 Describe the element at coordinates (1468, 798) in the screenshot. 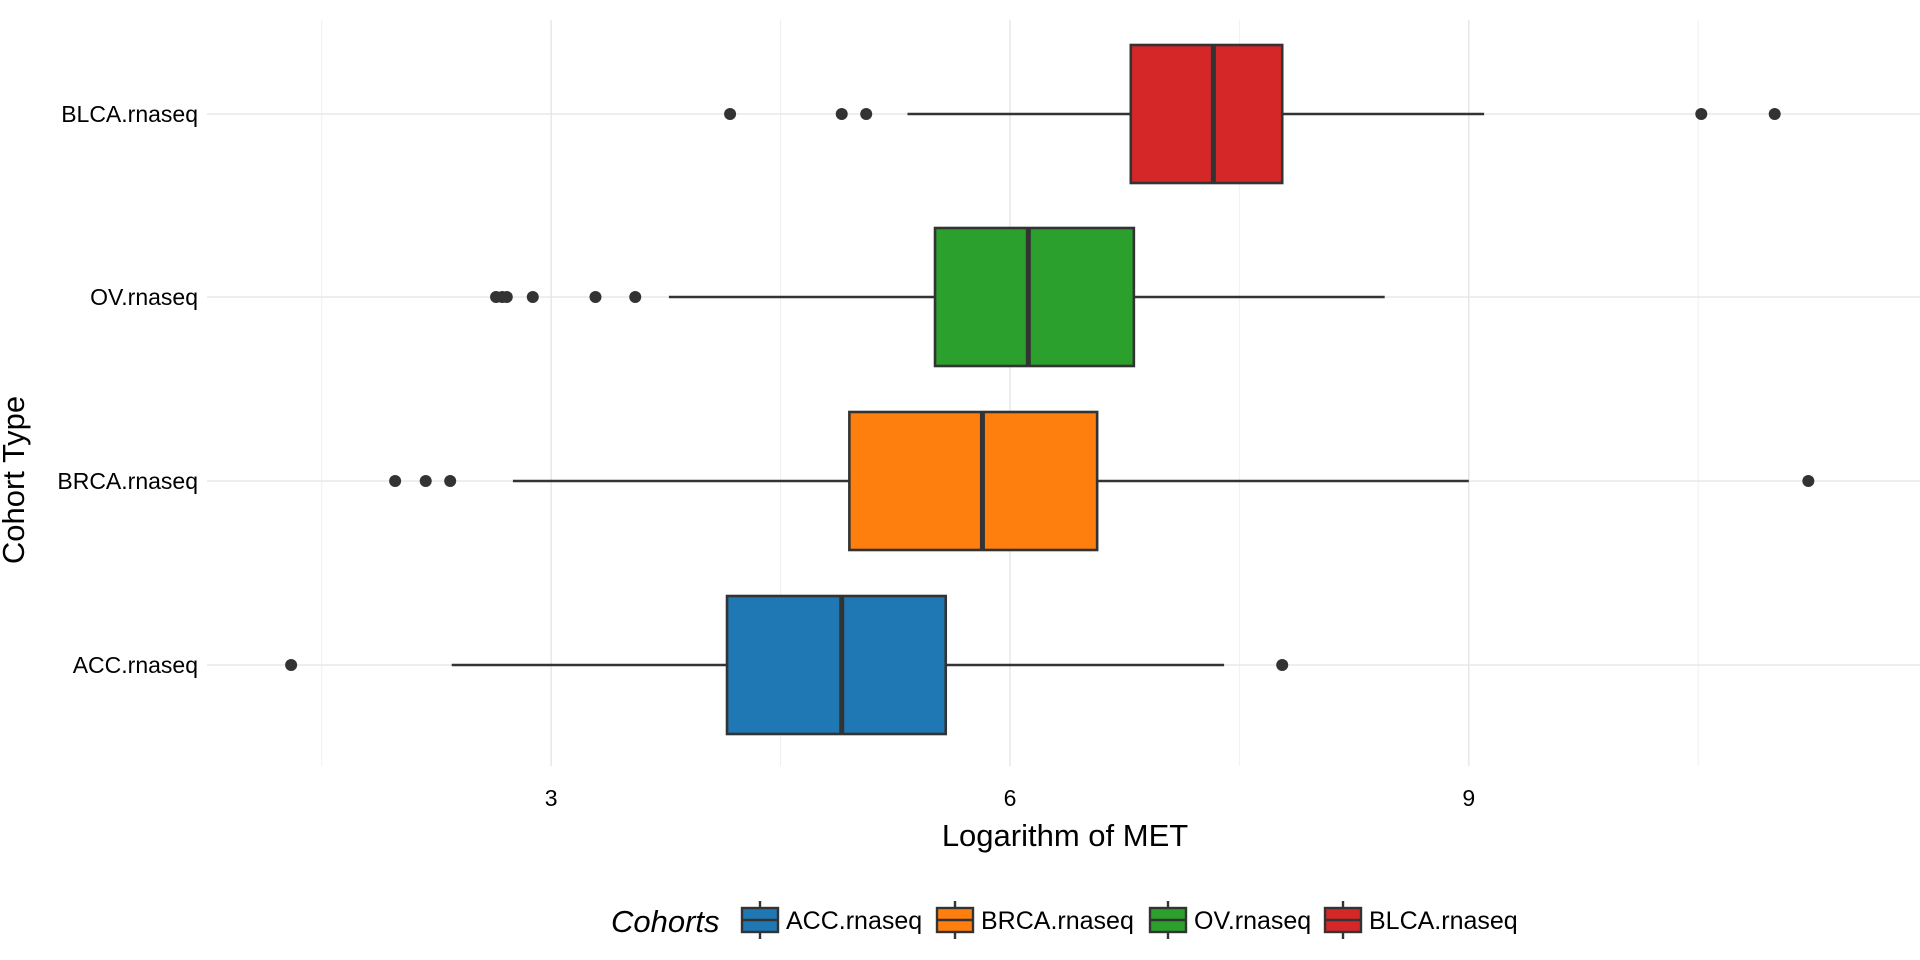

I see `x-tick-label: 9` at that location.